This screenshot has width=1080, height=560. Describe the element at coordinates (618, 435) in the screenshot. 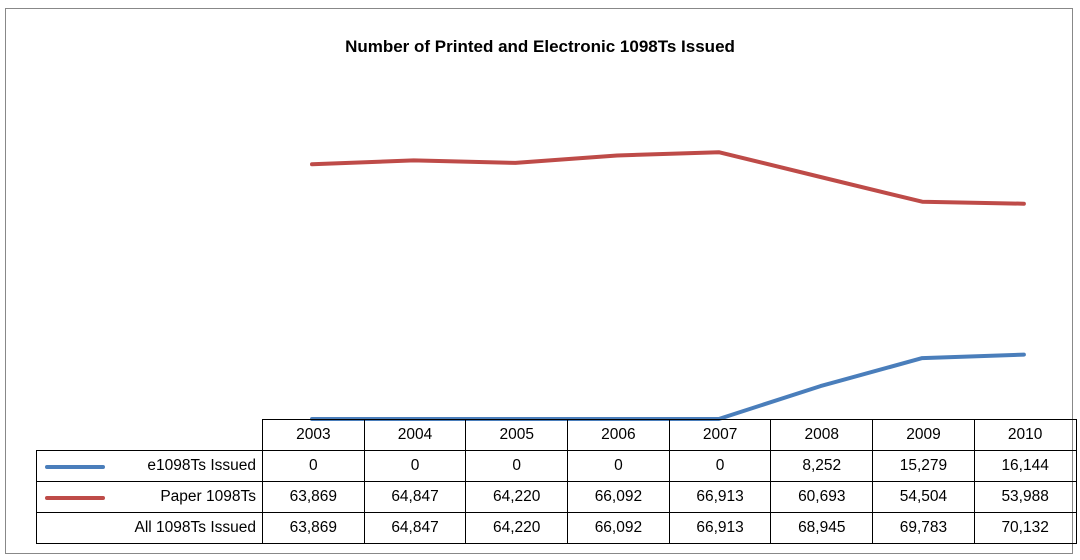

I see `category-label: 2006` at that location.